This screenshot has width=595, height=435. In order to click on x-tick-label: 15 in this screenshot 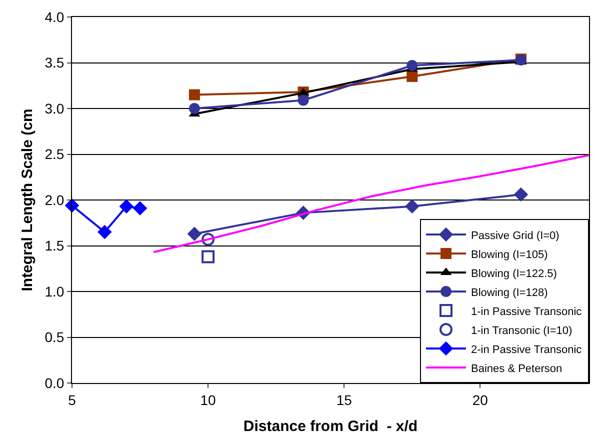, I will do `click(344, 400)`.